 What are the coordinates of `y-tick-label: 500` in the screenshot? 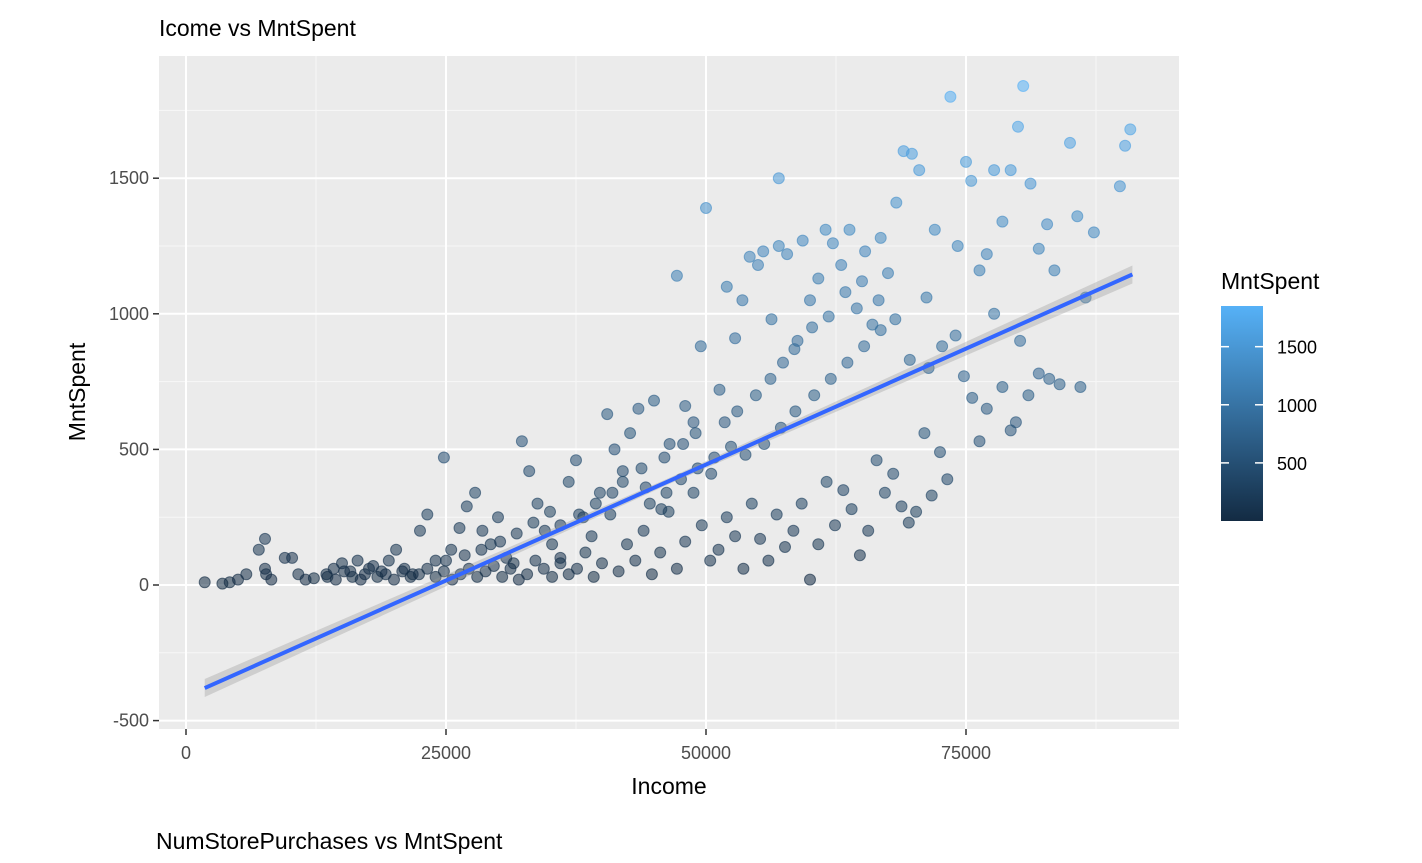 It's located at (134, 449).